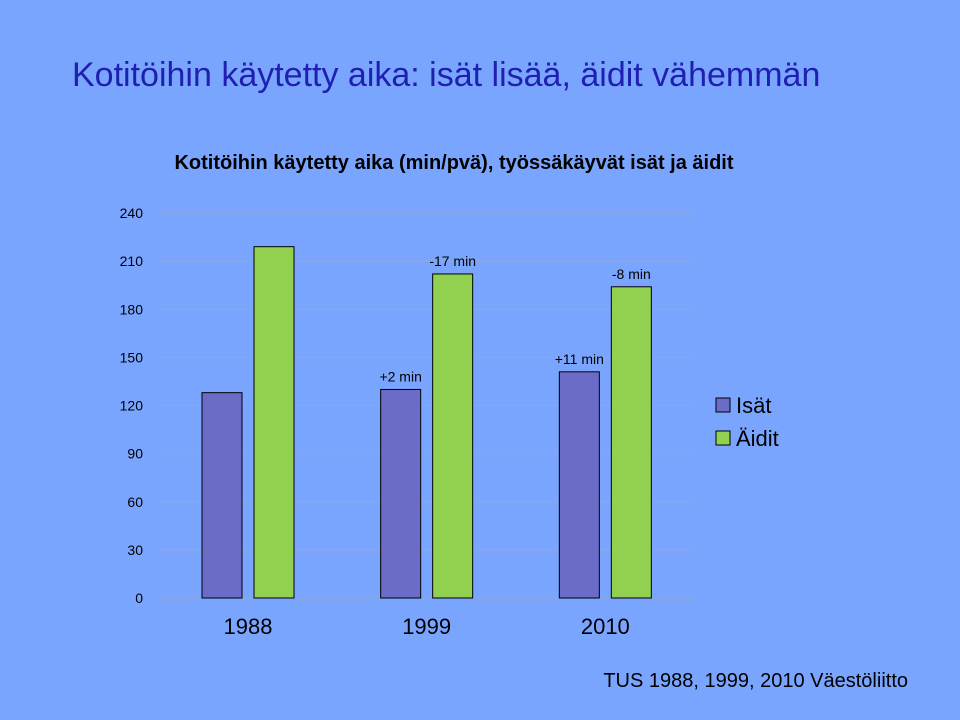 The width and height of the screenshot is (960, 720). Describe the element at coordinates (757, 438) in the screenshot. I see `legend-label: Äidit` at that location.